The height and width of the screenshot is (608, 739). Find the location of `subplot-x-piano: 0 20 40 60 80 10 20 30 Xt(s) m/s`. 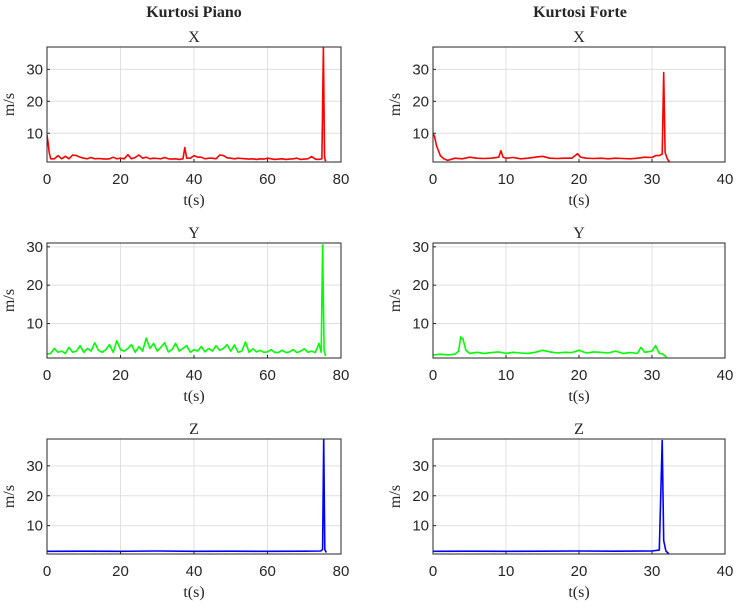

subplot-x-piano: 0 20 40 60 80 10 20 30 Xt(s) m/s is located at coordinates (175, 119).